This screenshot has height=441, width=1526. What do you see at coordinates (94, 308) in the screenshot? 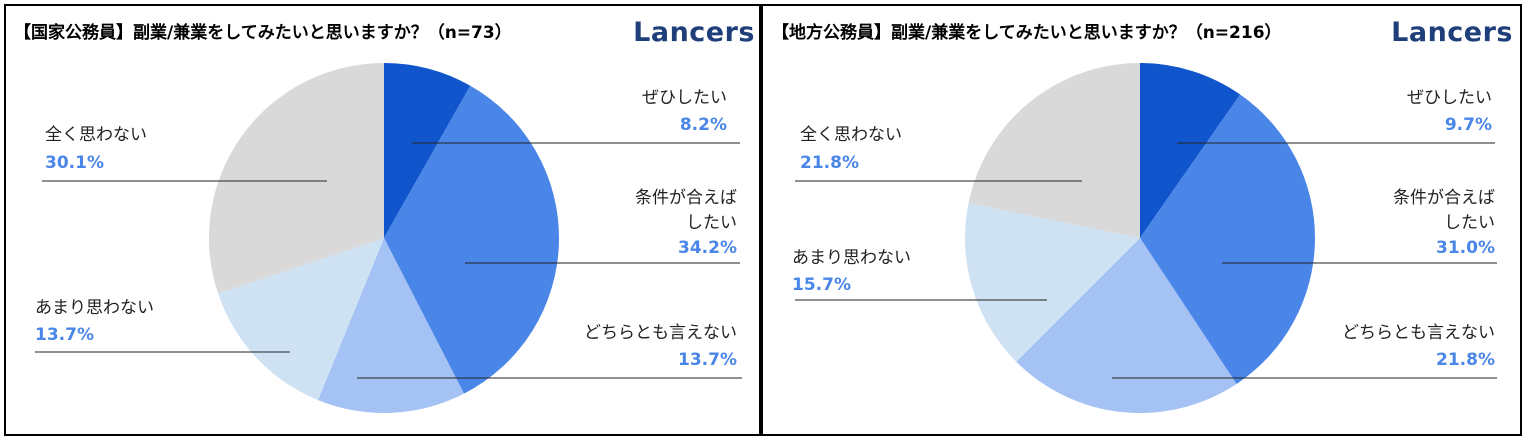
I see `label-cat3-left: あまり思わない` at bounding box center [94, 308].